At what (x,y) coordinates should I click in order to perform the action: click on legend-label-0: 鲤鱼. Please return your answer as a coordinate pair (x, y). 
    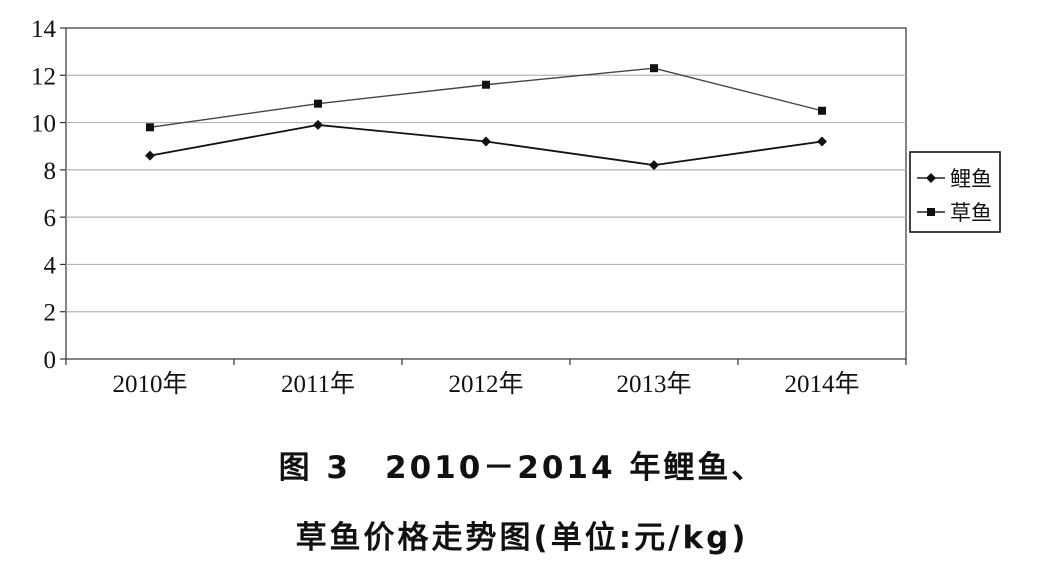
    Looking at the image, I should click on (971, 179).